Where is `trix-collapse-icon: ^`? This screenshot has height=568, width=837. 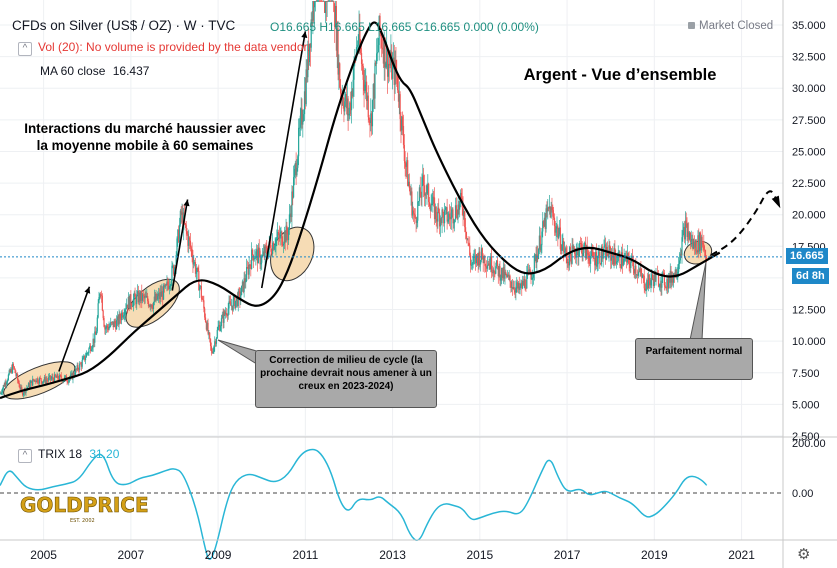
trix-collapse-icon: ^ is located at coordinates (25, 456).